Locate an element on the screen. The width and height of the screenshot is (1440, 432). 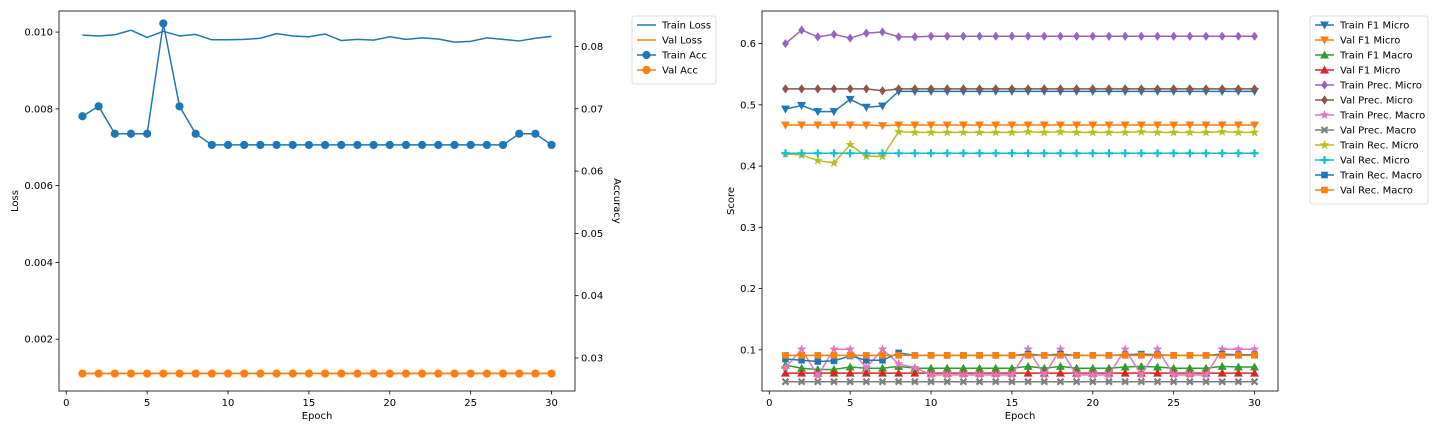
legend-label: Val Prec. Macro is located at coordinates (1378, 131).